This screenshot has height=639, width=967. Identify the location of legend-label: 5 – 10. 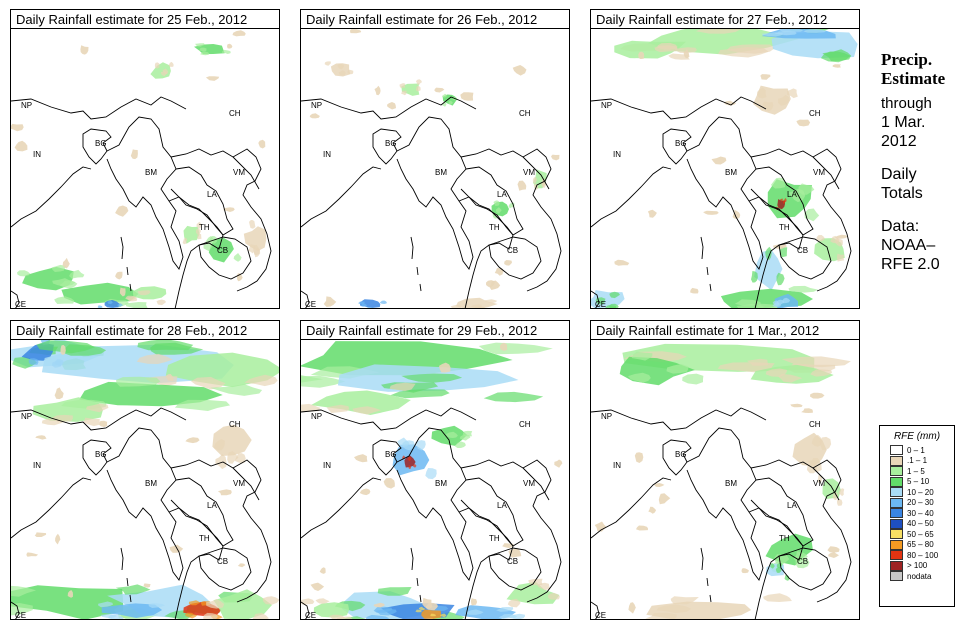
(918, 482).